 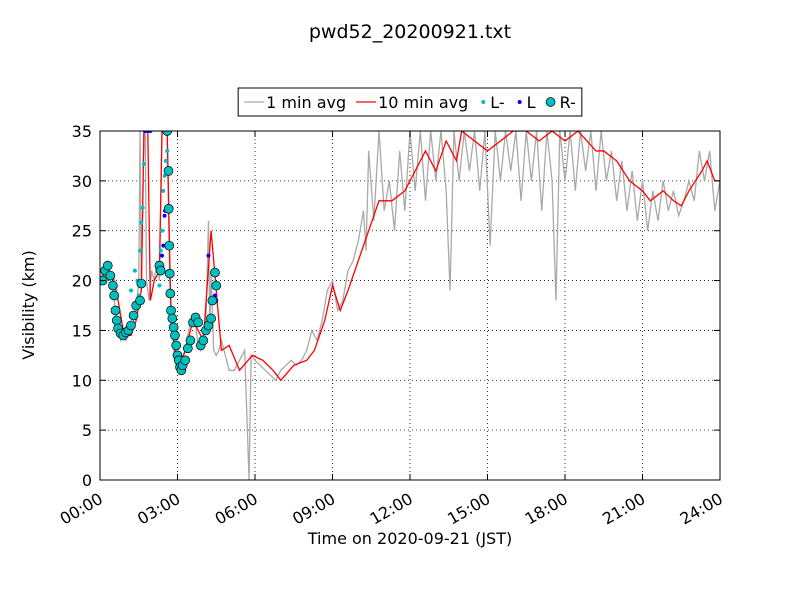 What do you see at coordinates (82, 181) in the screenshot?
I see `y-tick-label: 30` at bounding box center [82, 181].